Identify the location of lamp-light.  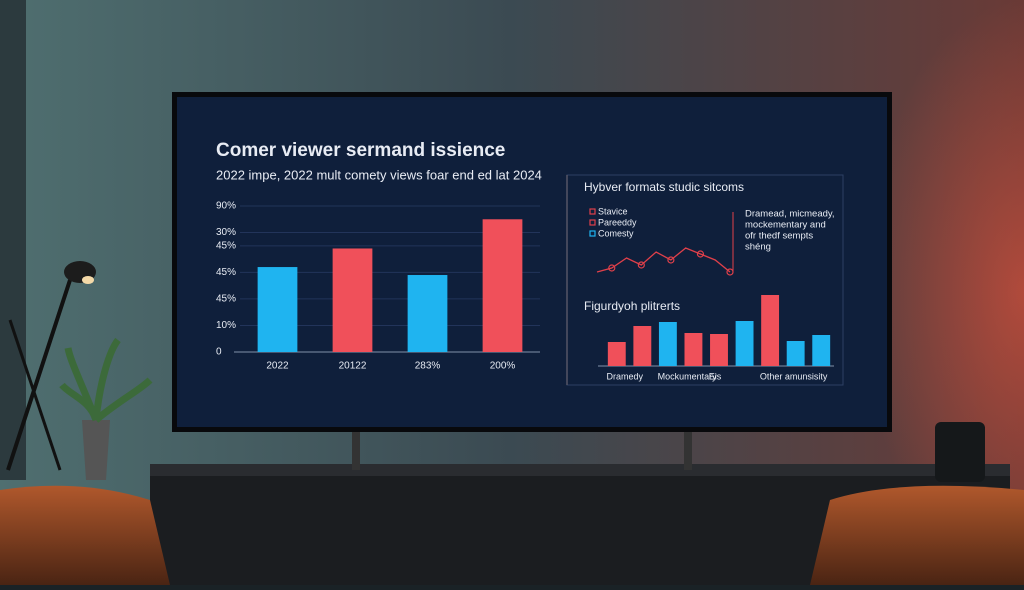
(88, 280).